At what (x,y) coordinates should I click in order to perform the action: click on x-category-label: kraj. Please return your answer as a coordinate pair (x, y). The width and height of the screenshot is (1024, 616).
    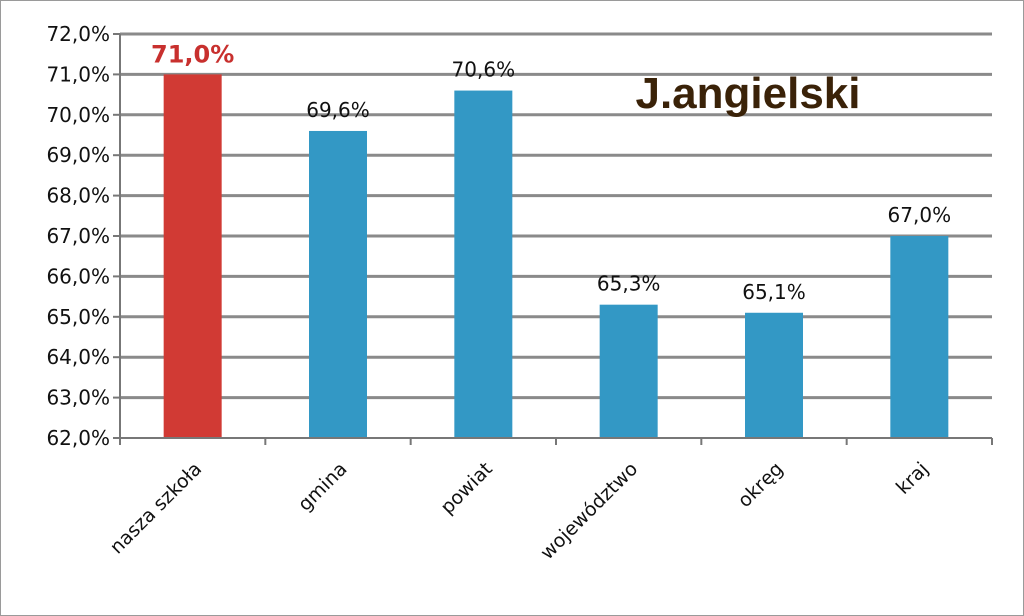
    Looking at the image, I should click on (912, 478).